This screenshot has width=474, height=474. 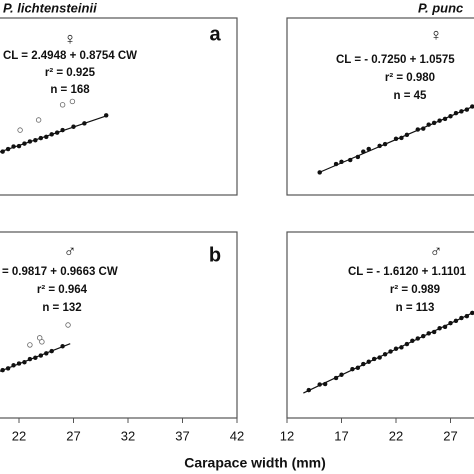 What do you see at coordinates (255, 463) in the screenshot?
I see `x-axis-label: Carapace width (mm)` at bounding box center [255, 463].